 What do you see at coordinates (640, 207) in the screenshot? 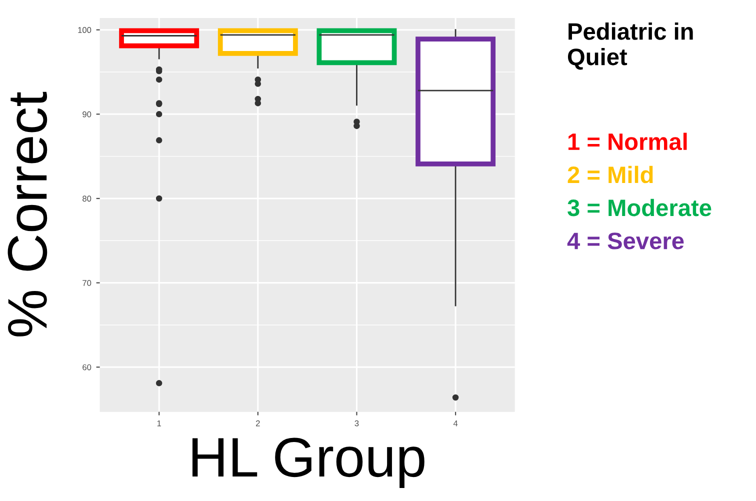
I see `text: 3 = Moderate` at bounding box center [640, 207].